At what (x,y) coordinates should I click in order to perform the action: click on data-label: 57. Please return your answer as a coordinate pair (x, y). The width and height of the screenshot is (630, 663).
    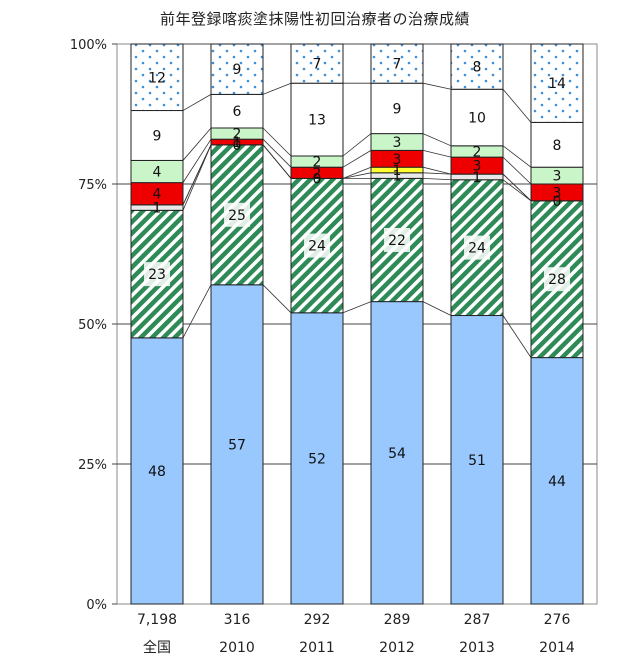
    Looking at the image, I should click on (237, 445).